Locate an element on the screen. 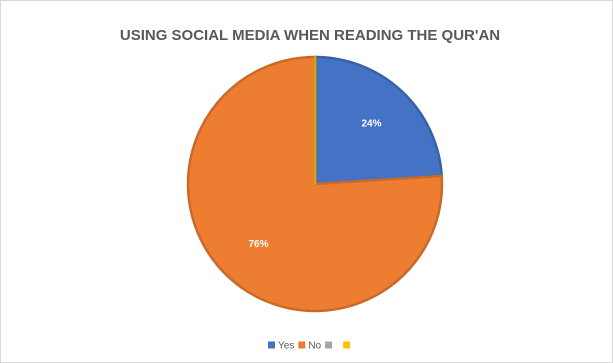 This screenshot has width=613, height=363. legend-label: Yes is located at coordinates (286, 346).